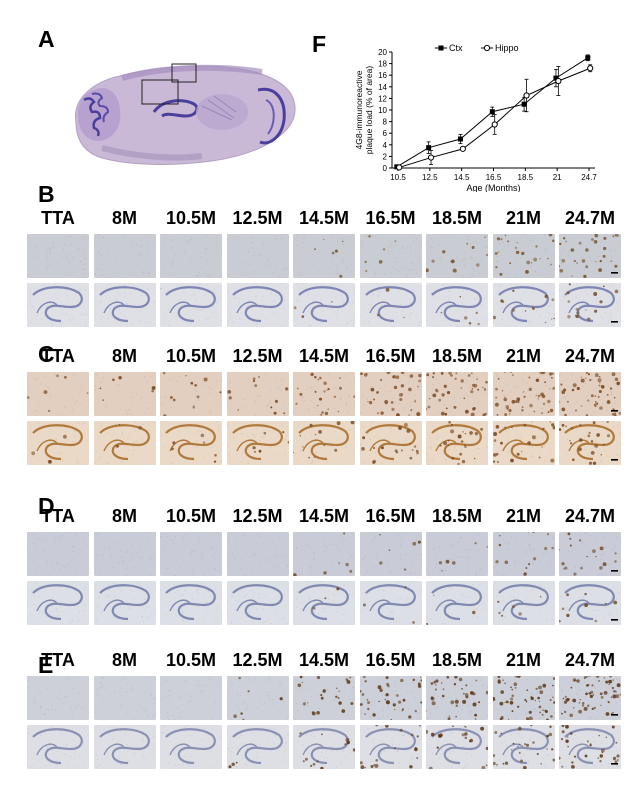  Describe the element at coordinates (359, 109) in the screenshot. I see `y-axis-label: 4G8-immunoreactive` at that location.